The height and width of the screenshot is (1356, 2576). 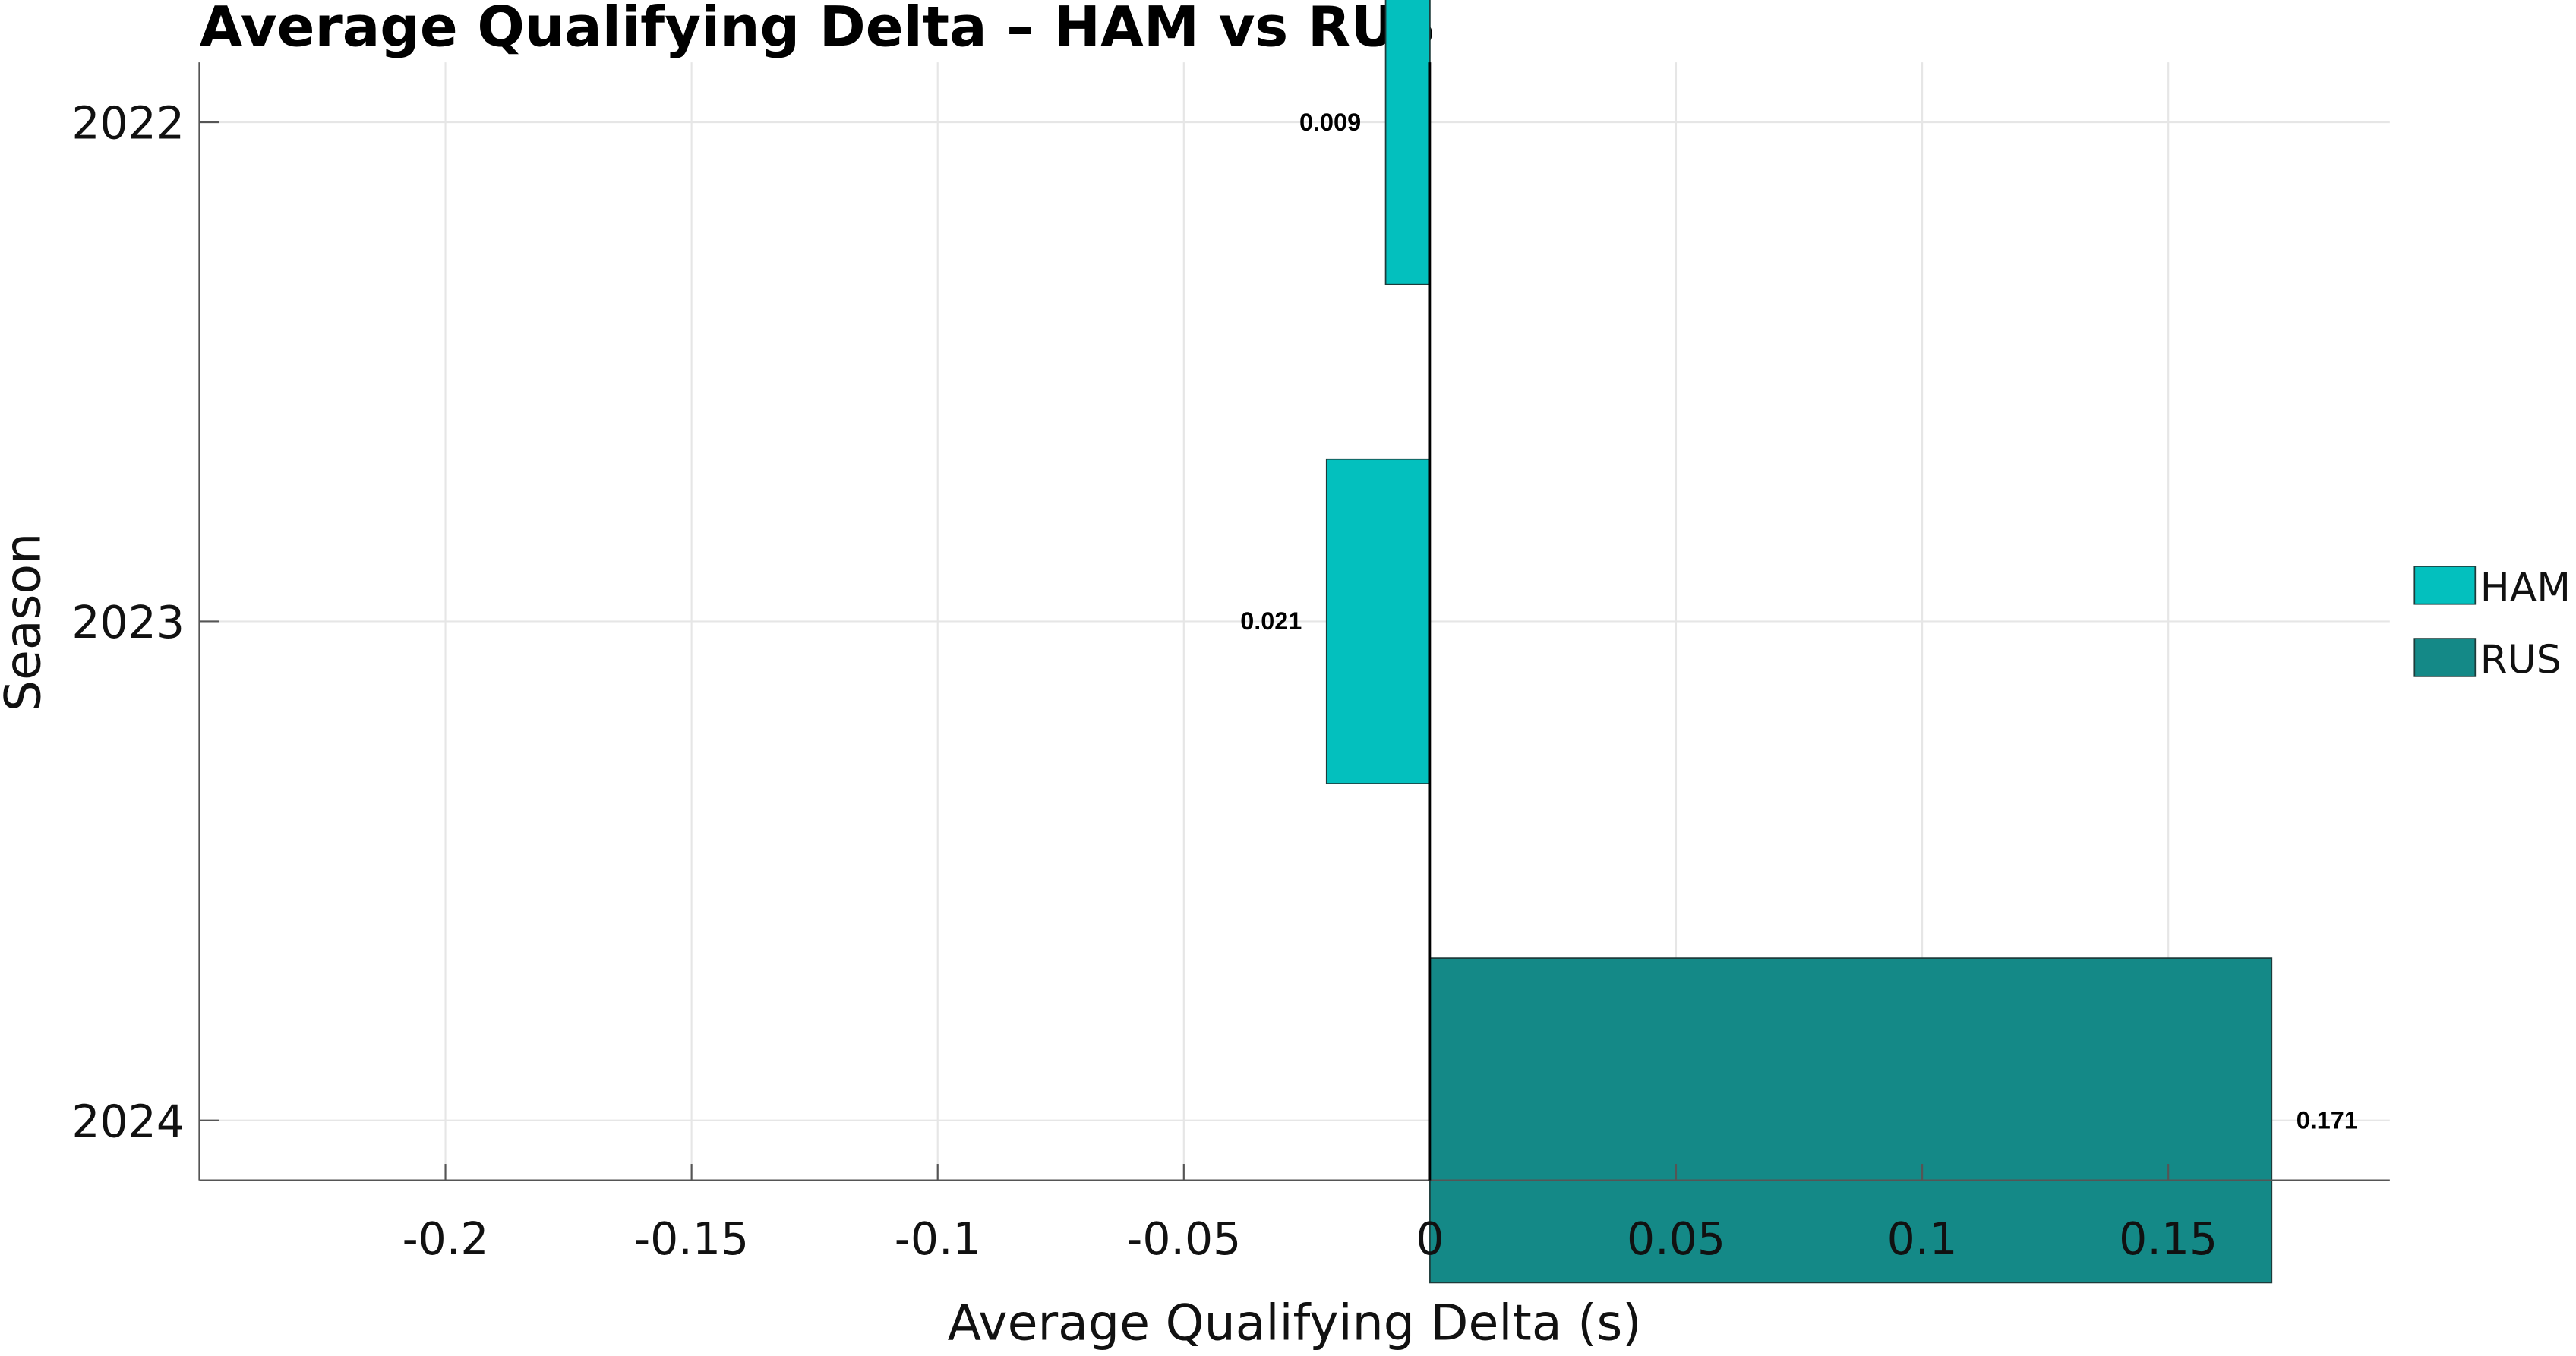 I want to click on bar-ham-2023, so click(x=1378, y=621).